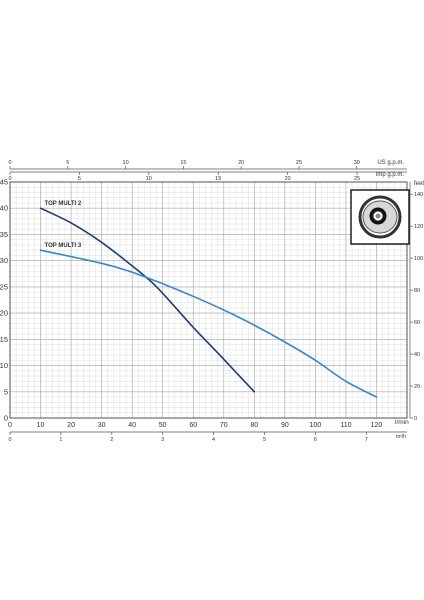 This screenshot has width=424, height=600. I want to click on feet-tick-label: 40, so click(417, 355).